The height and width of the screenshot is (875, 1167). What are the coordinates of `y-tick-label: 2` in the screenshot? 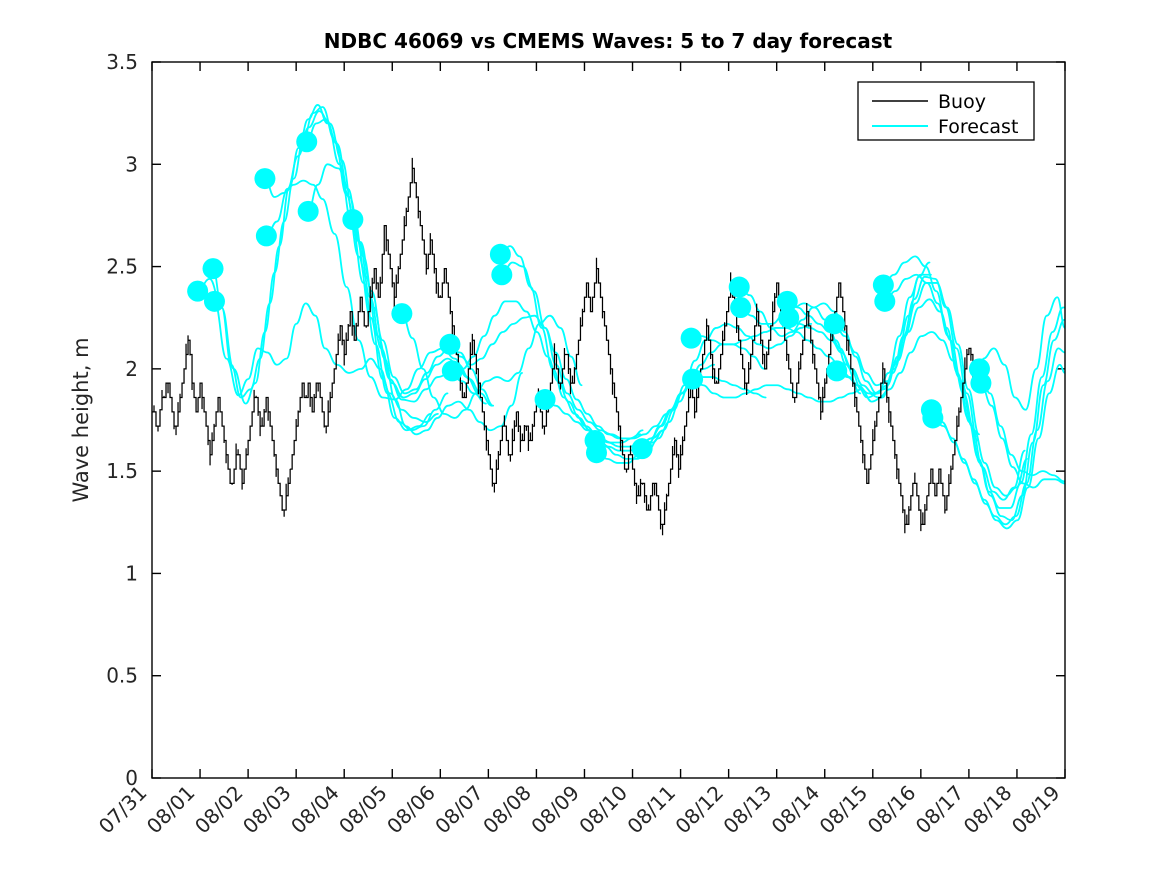 It's located at (131, 369).